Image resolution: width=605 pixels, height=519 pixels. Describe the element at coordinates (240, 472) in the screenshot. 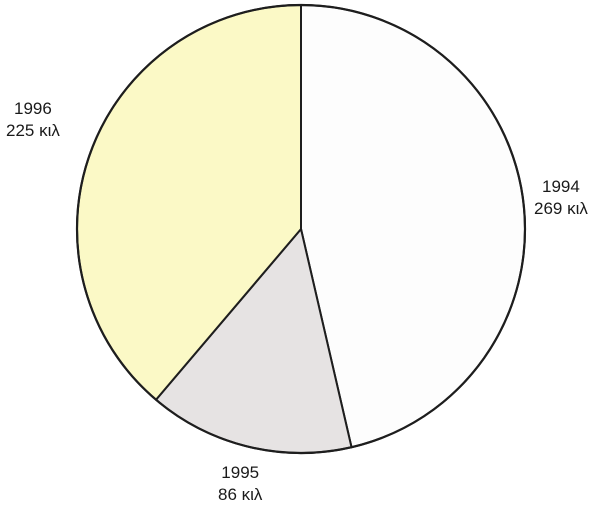

I see `slice-label-1995-year: 1995` at that location.